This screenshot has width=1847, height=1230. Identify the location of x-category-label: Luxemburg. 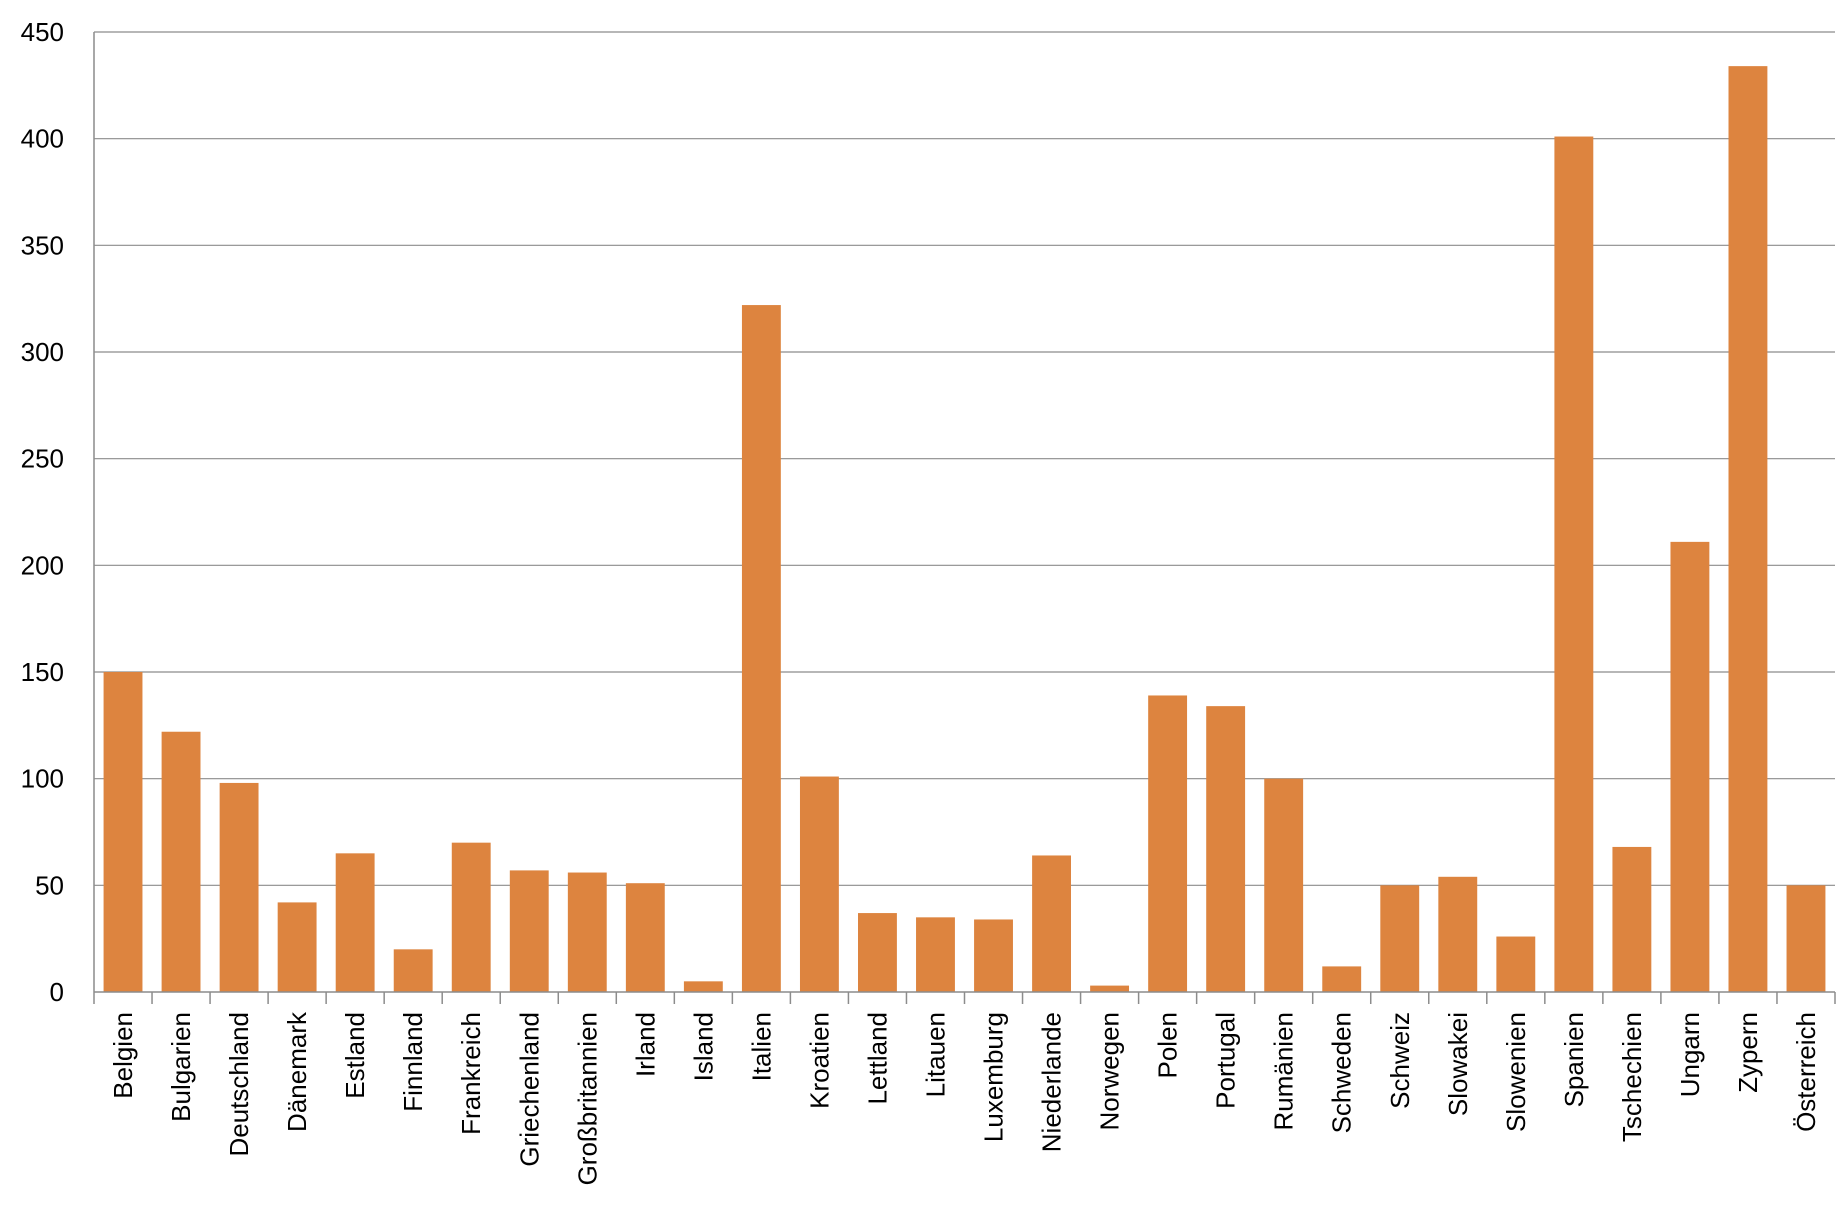
(994, 1077).